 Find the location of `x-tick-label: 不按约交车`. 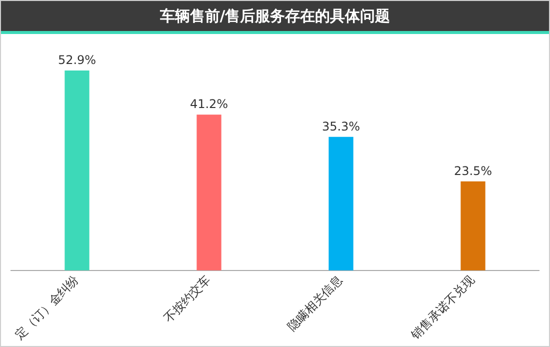

x-tick-label: 不按约交车 is located at coordinates (187, 299).